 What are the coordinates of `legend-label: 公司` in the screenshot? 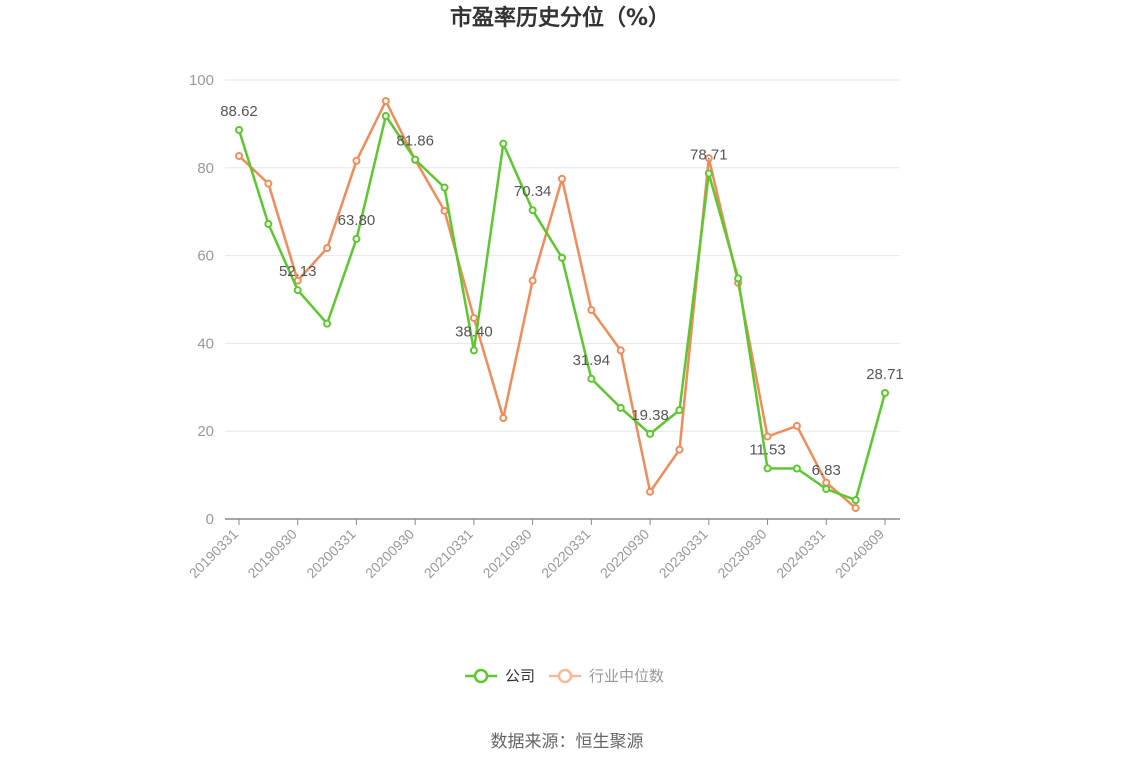 It's located at (520, 676).